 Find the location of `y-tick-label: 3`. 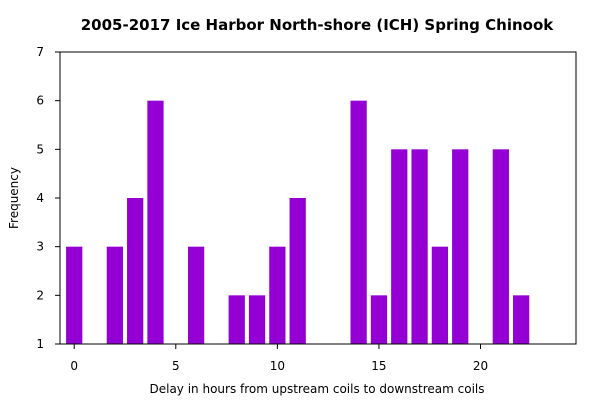

y-tick-label: 3 is located at coordinates (40, 247).